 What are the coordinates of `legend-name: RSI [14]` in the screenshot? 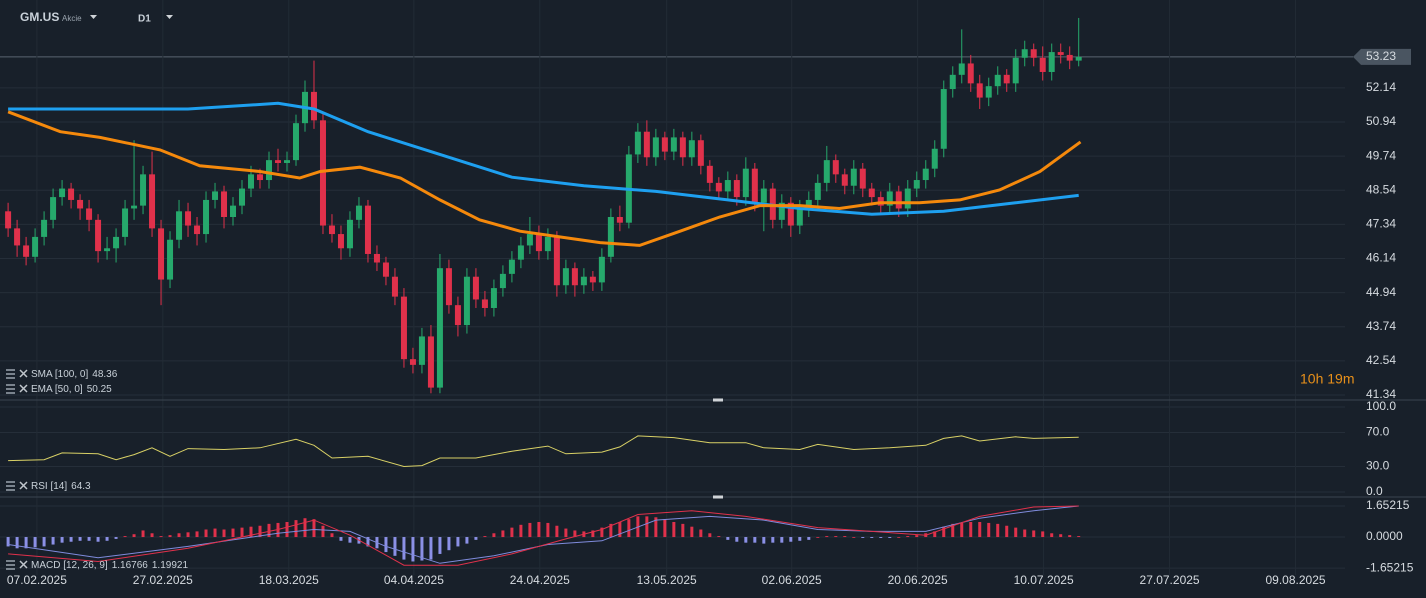 It's located at (49, 486).